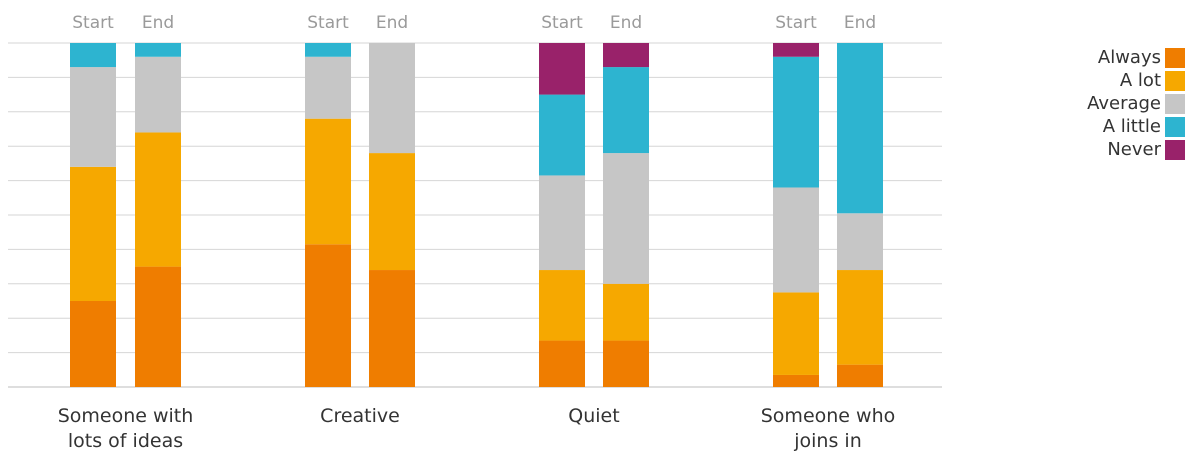  Describe the element at coordinates (125, 441) in the screenshot. I see `category-label: lots of ideas` at that location.